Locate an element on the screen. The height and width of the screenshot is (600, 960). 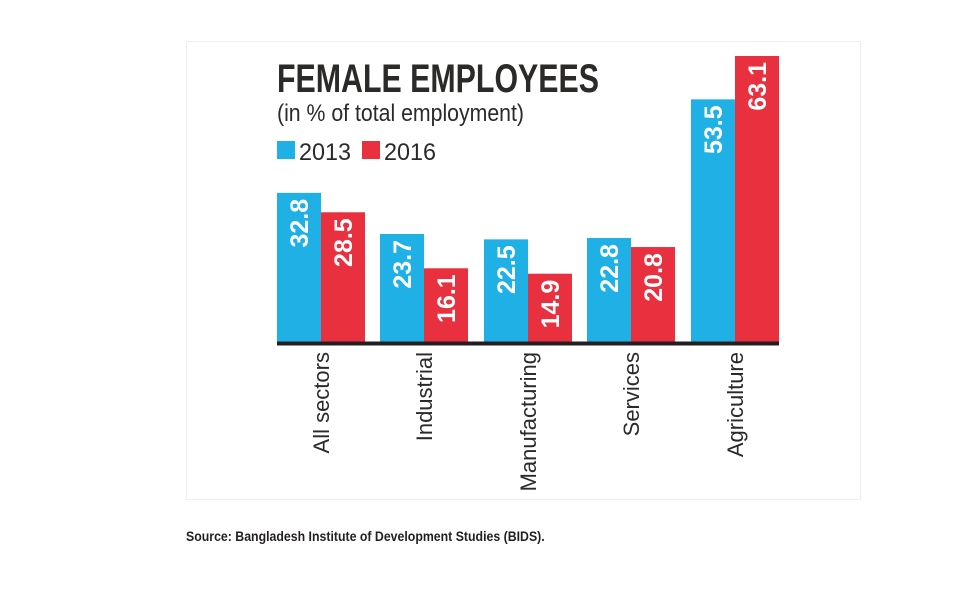
x-tick-label: Manufacturing is located at coordinates (528, 421).